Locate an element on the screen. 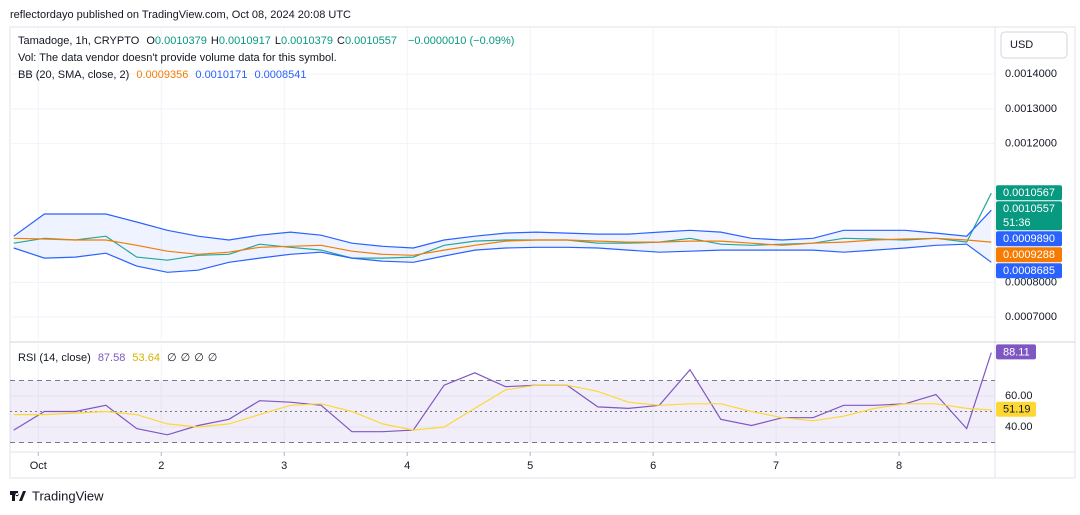 The image size is (1080, 515). rsi-value: 87.58 is located at coordinates (111, 358).